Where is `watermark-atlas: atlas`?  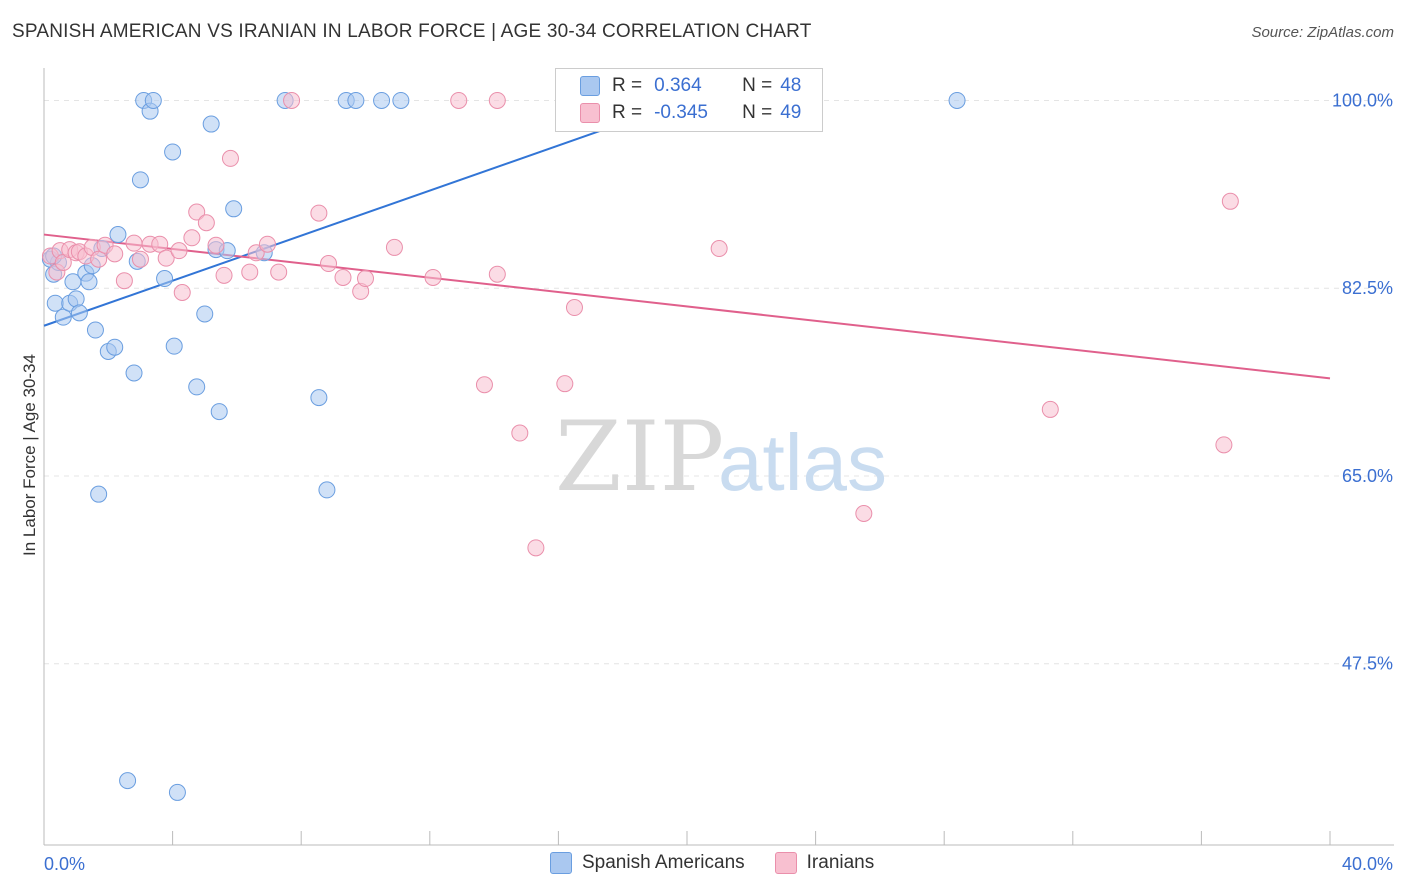
watermark-atlas: atlas is located at coordinates (802, 462).